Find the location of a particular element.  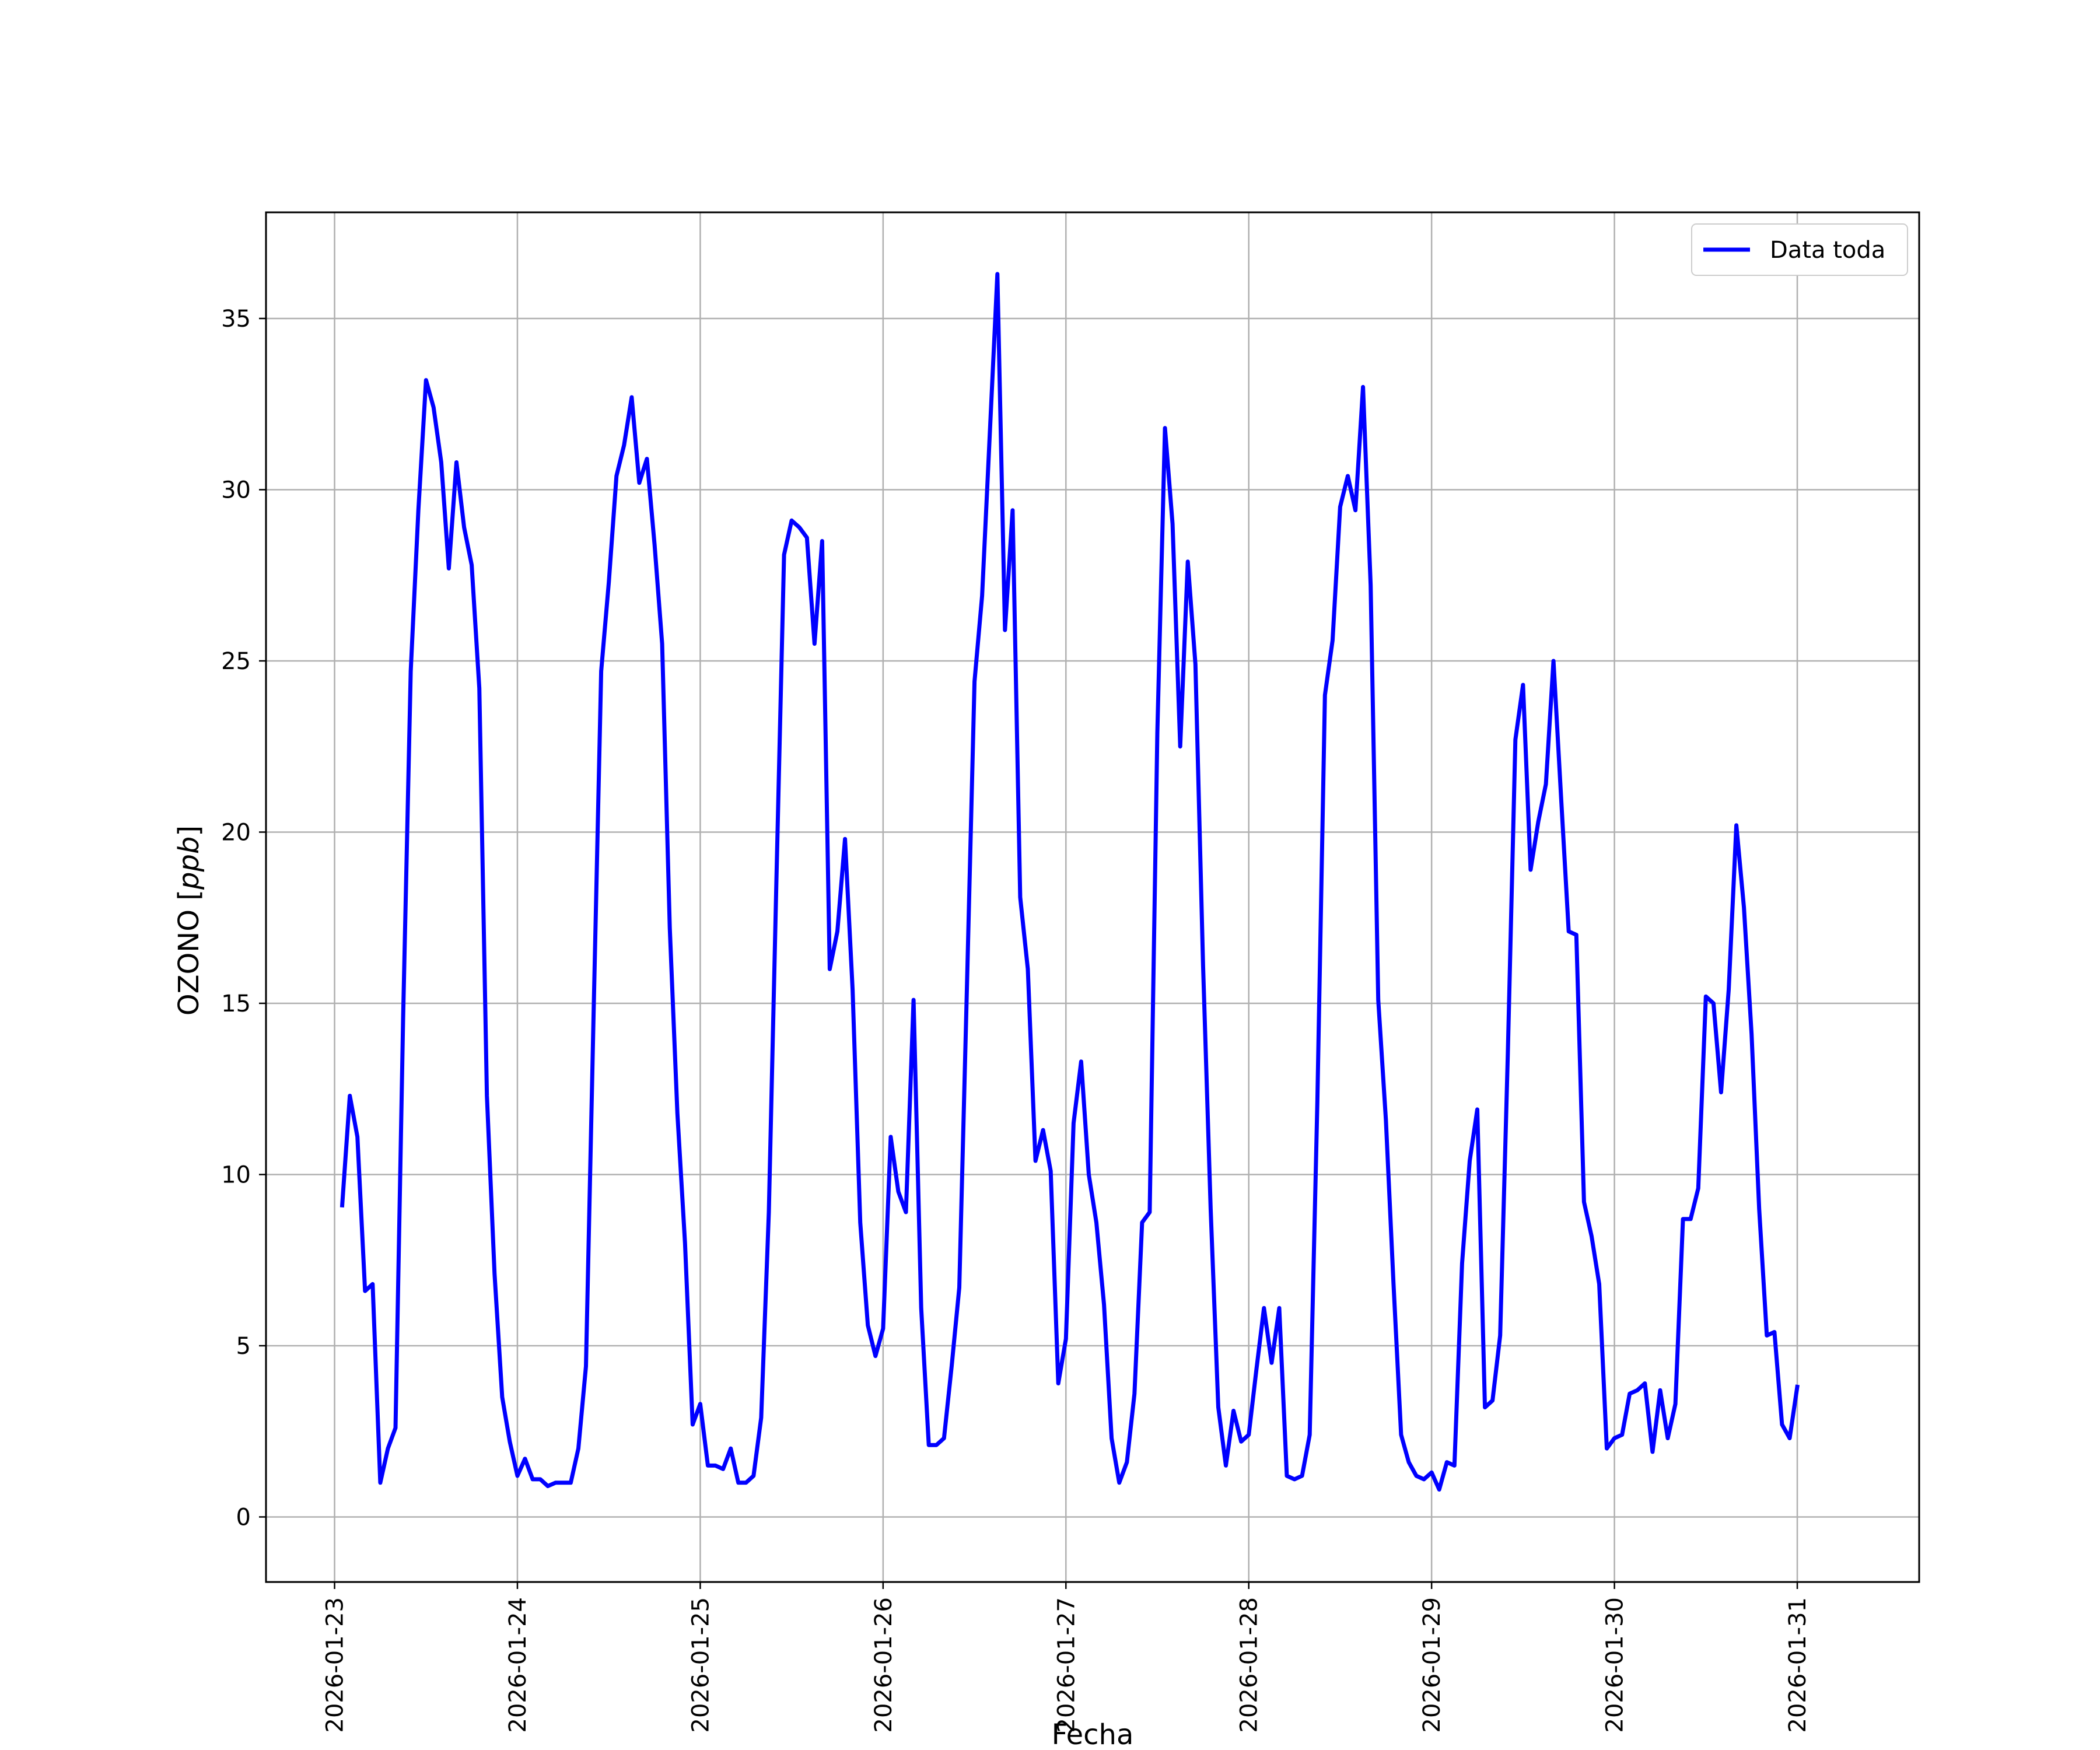

x-tick-label: 2026-01-31 is located at coordinates (1797, 1664).